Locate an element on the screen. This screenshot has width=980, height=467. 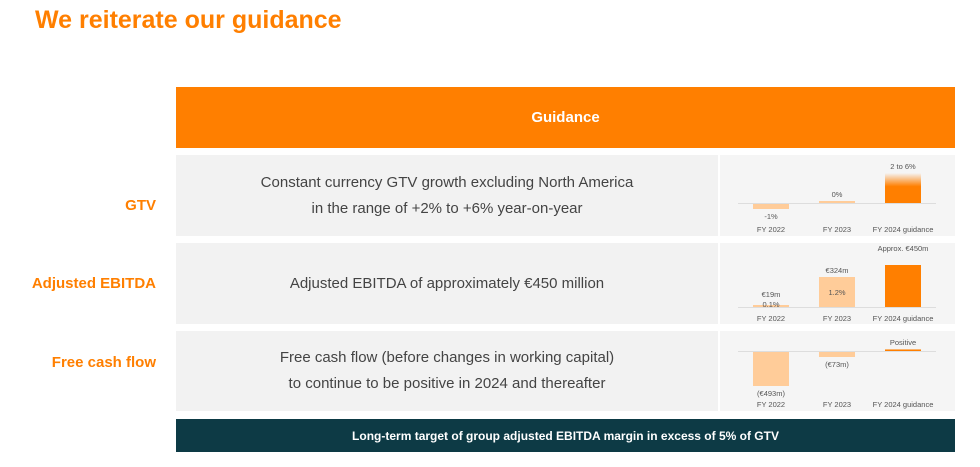
value-label: -1% is located at coordinates (771, 216).